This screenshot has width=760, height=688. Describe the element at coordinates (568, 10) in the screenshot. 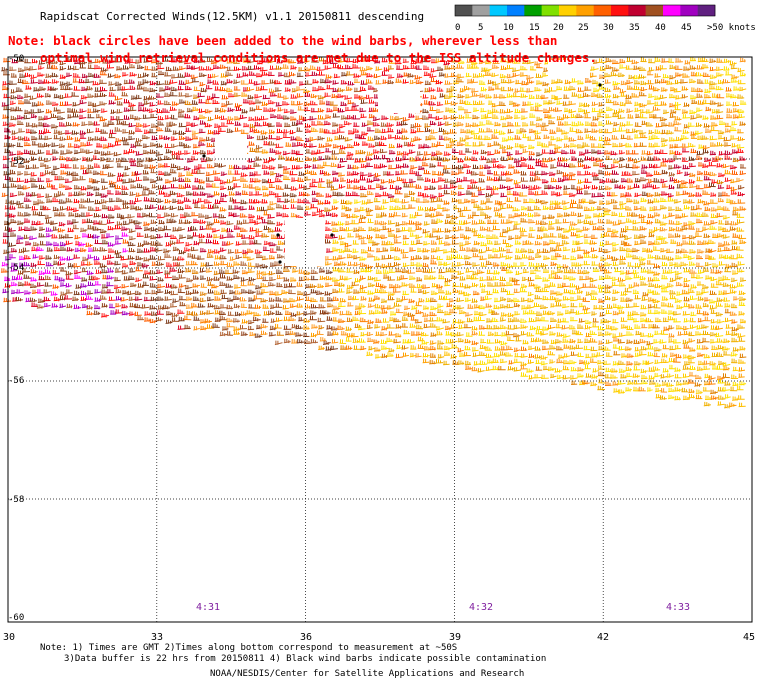

I see `legend-swatch` at that location.